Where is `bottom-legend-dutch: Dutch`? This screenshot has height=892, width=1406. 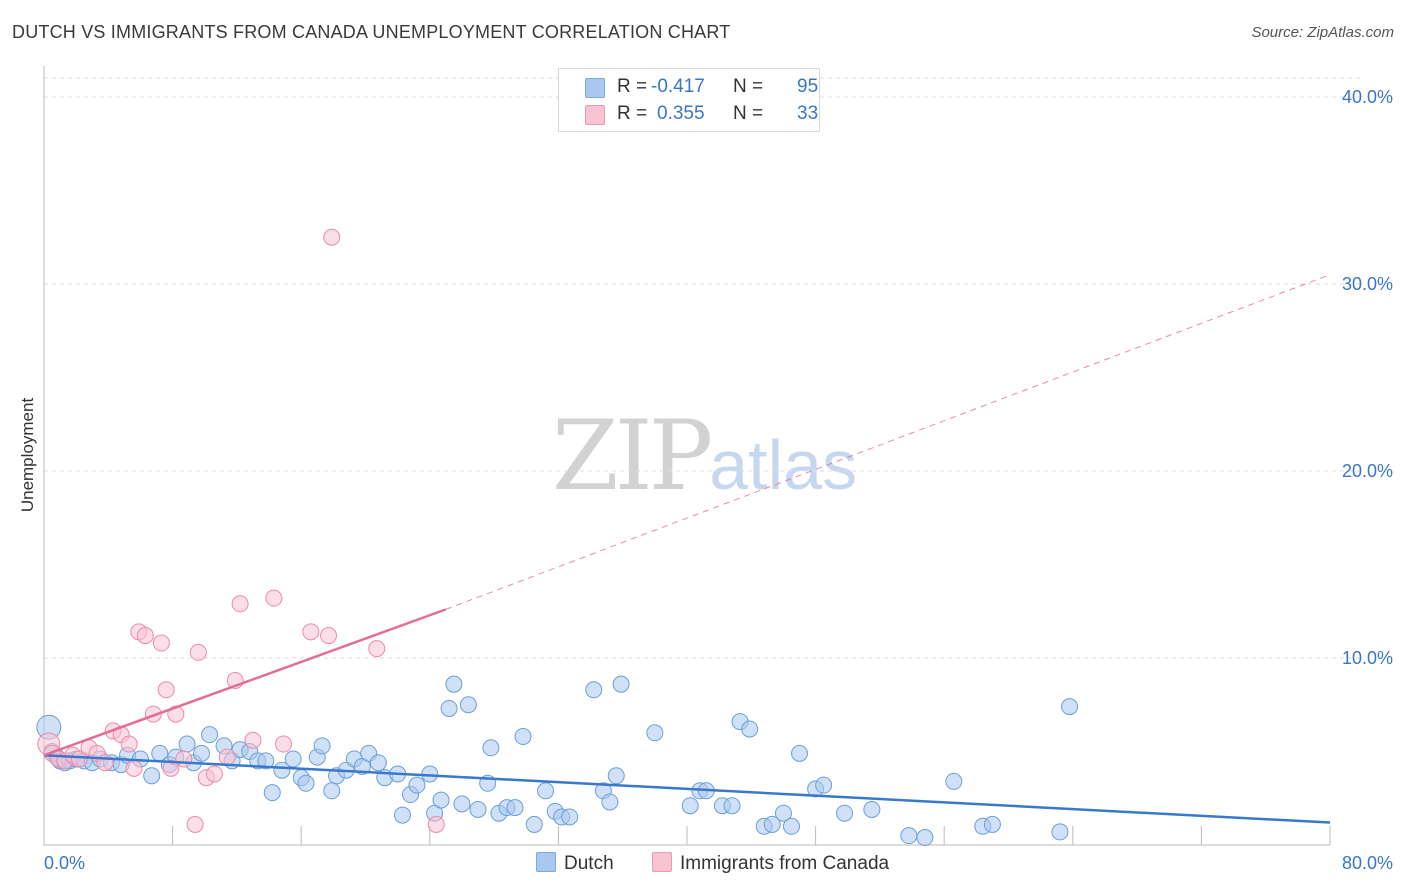 bottom-legend-dutch: Dutch is located at coordinates (575, 863).